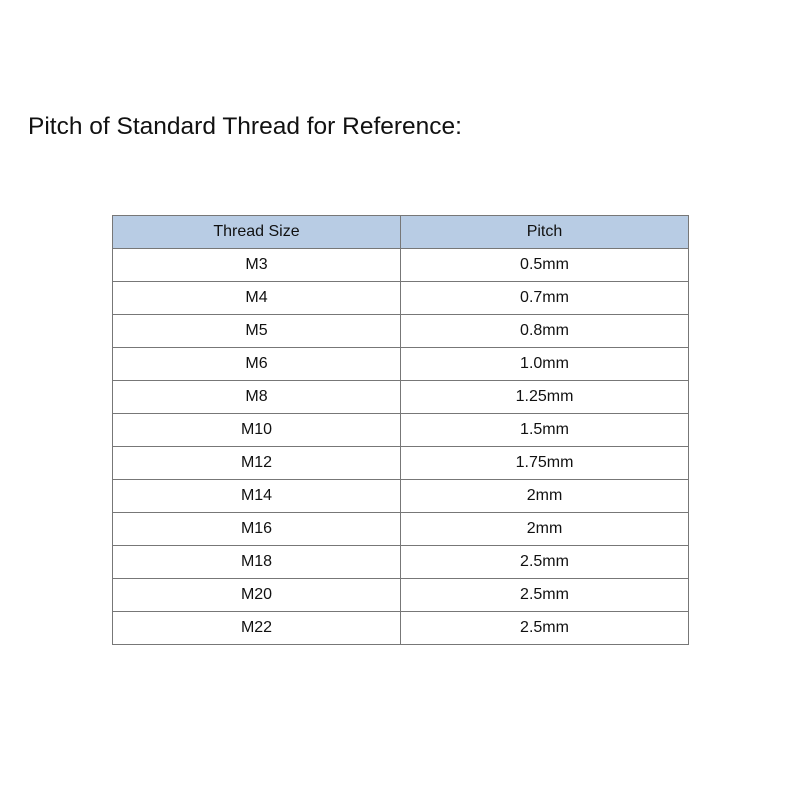 Image resolution: width=800 pixels, height=800 pixels. I want to click on thread-size-cell: M18, so click(256, 562).